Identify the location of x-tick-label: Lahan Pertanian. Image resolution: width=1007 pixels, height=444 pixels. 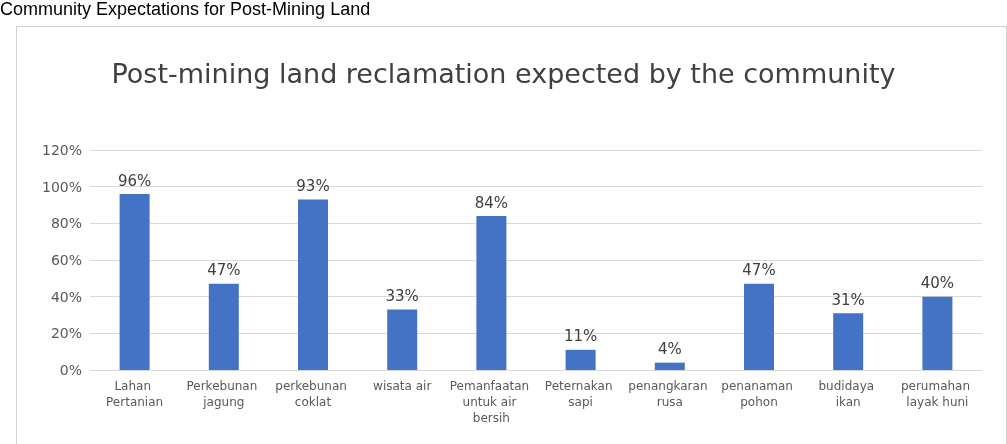
(135, 394).